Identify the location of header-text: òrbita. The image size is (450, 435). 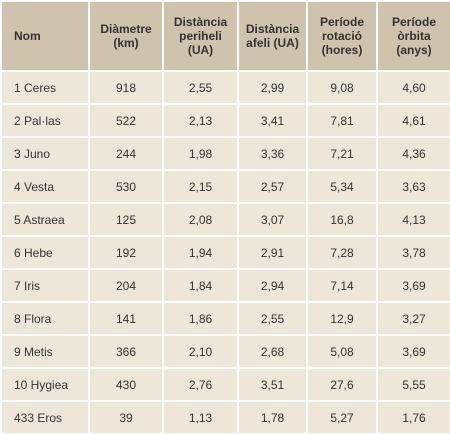
(414, 36).